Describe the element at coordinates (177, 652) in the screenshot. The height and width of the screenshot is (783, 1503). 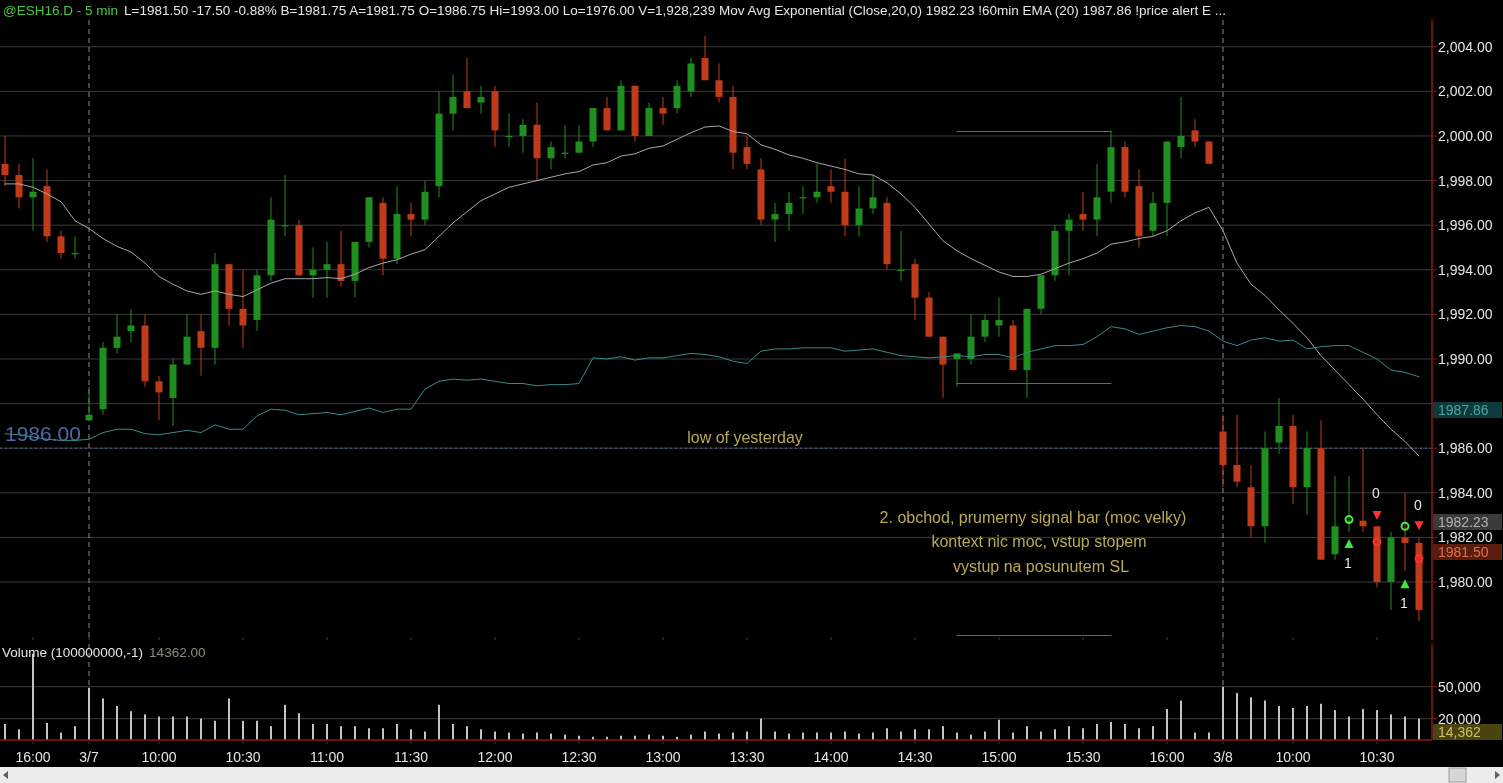
I see `chart-subtitle: 14362.00` at that location.